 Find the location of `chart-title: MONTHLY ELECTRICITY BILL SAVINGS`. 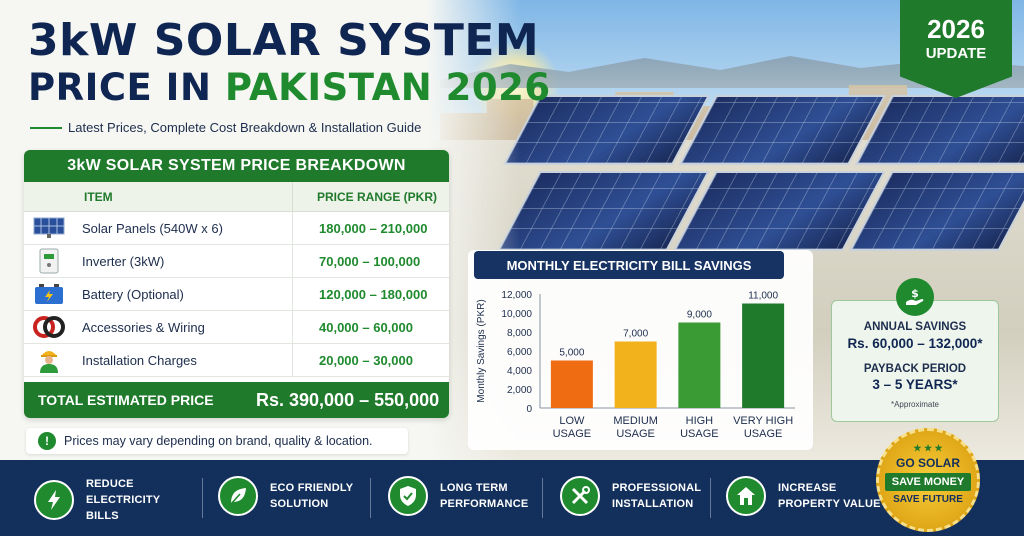

chart-title: MONTHLY ELECTRICITY BILL SAVINGS is located at coordinates (629, 265).